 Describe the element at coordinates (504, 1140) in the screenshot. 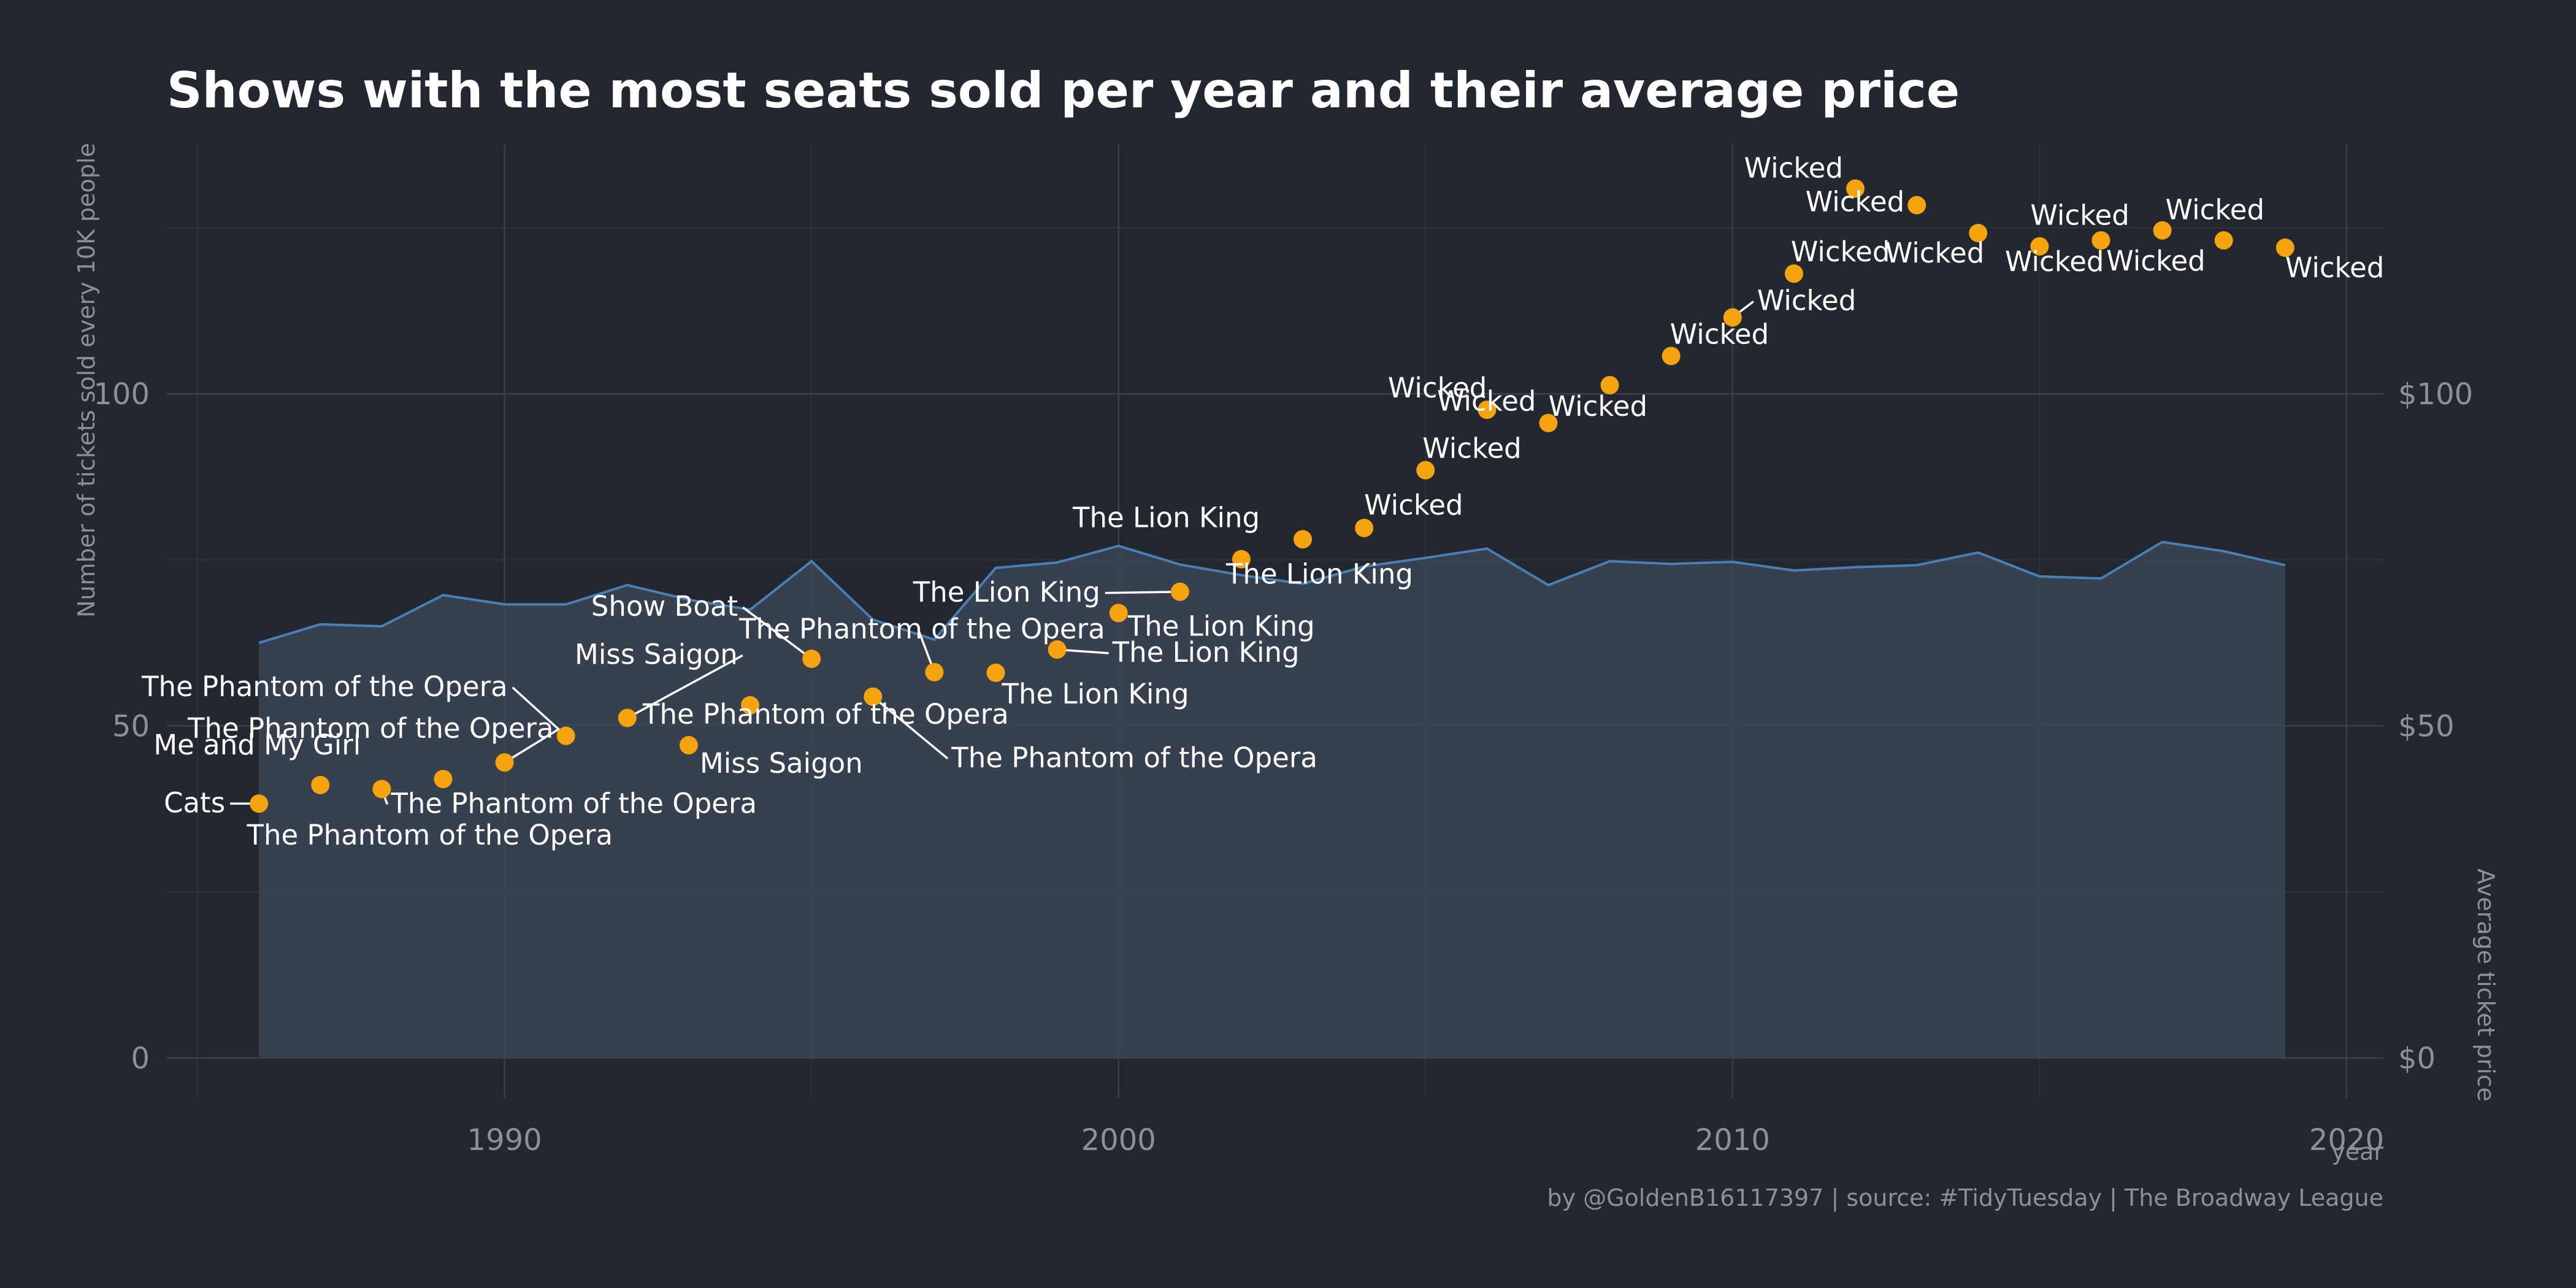

I see `x-tick-label: 1990` at that location.